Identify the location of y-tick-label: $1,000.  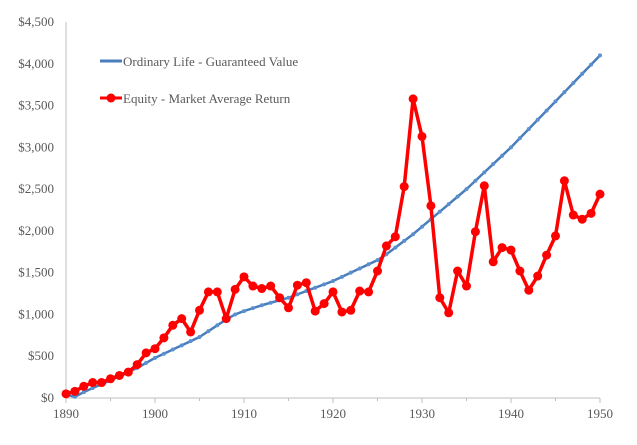
(36, 313).